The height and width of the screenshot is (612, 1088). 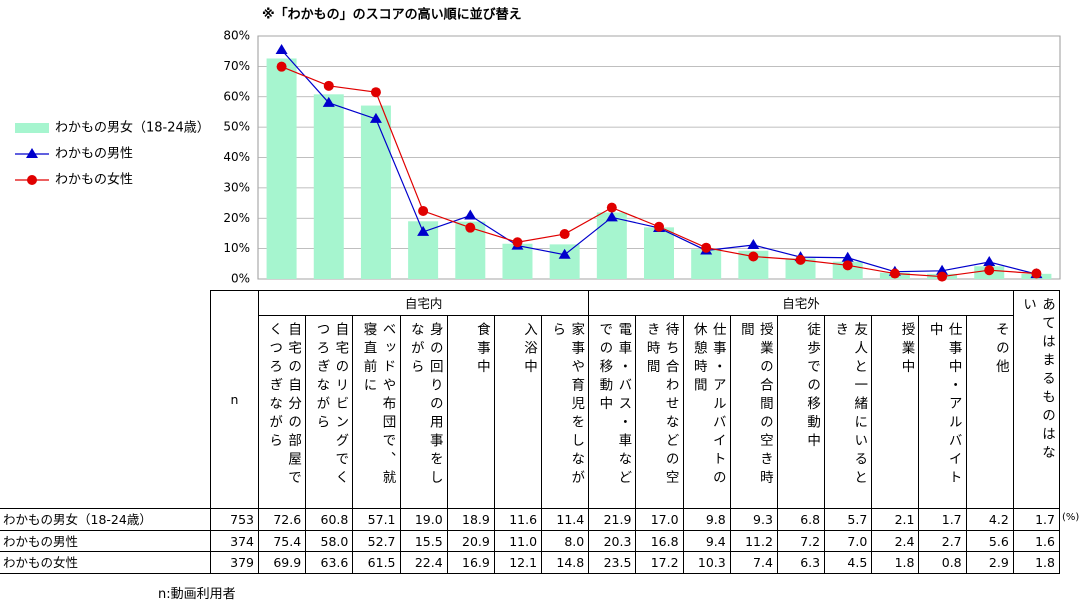 I want to click on category-cell: 友人と一緒にいるとき, so click(x=848, y=411).